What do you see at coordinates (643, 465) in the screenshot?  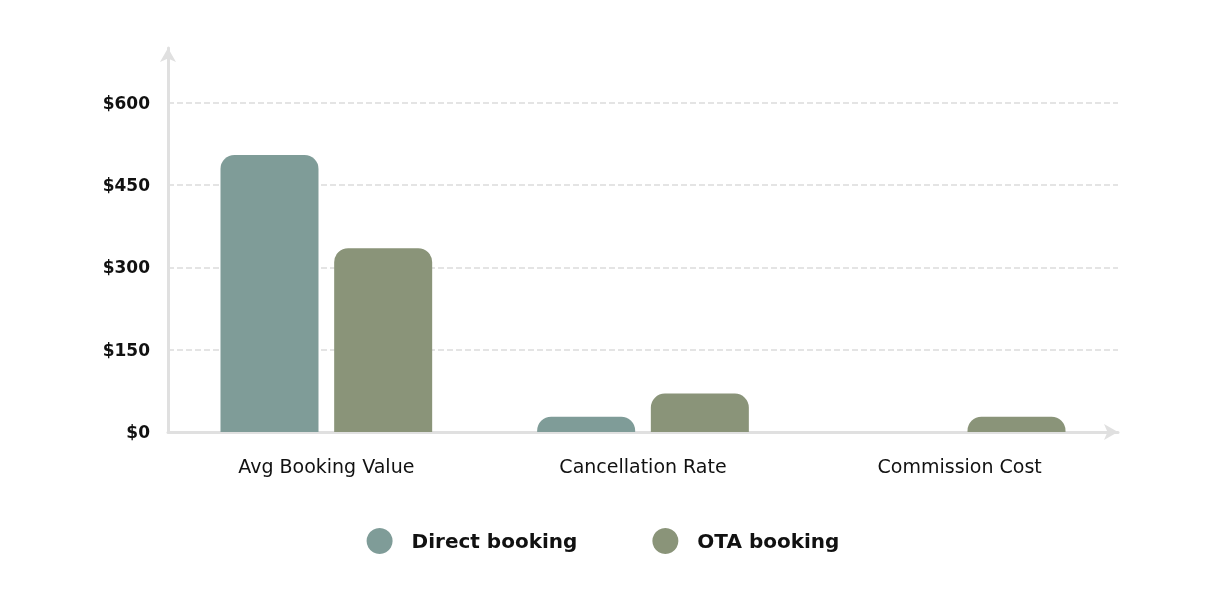 I see `x-tick-label: Cancellation Rate` at bounding box center [643, 465].